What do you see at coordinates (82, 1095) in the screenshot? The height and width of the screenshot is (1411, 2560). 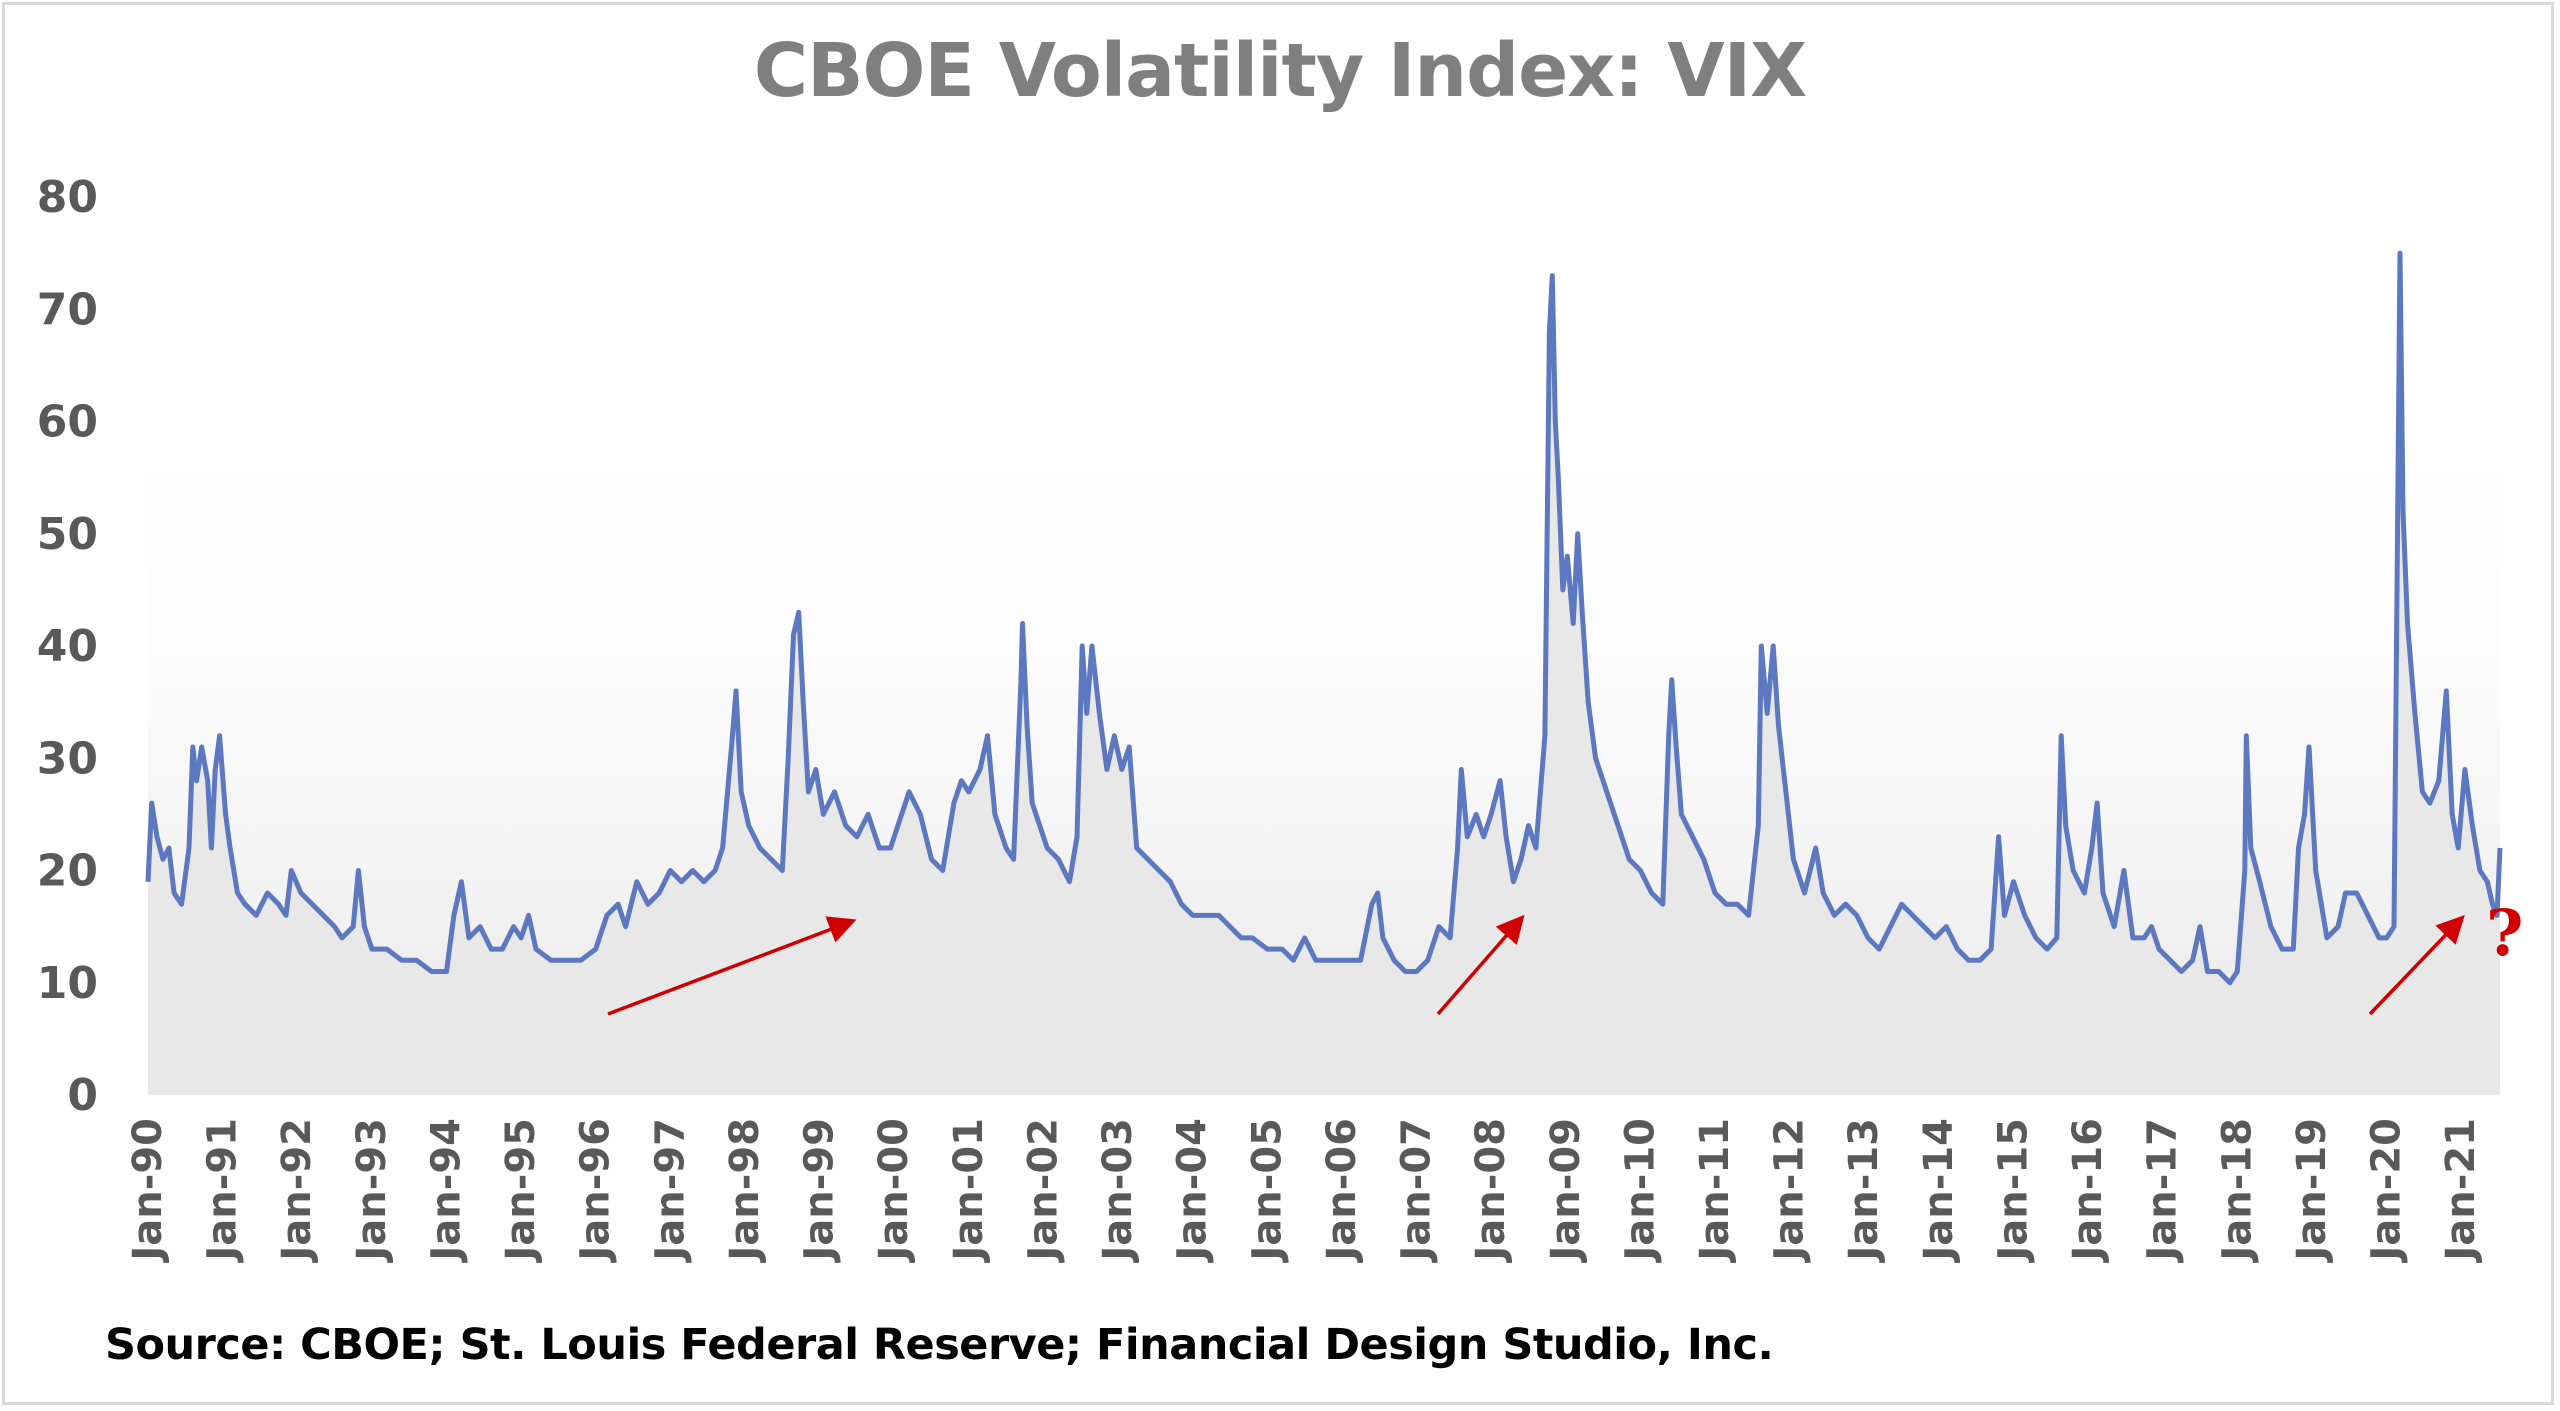 I see `y-tick-label: 0` at bounding box center [82, 1095].